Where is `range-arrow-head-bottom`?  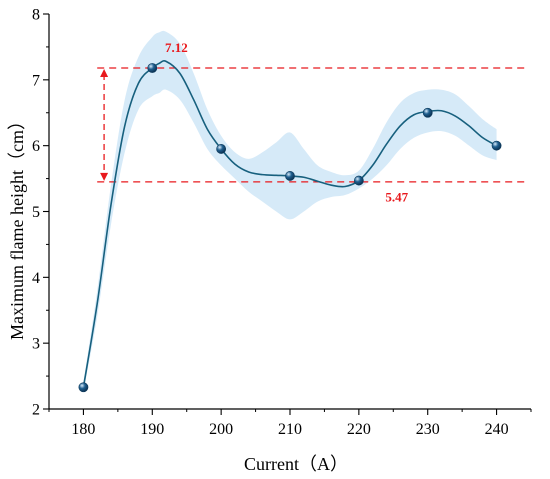 range-arrow-head-bottom is located at coordinates (104, 176).